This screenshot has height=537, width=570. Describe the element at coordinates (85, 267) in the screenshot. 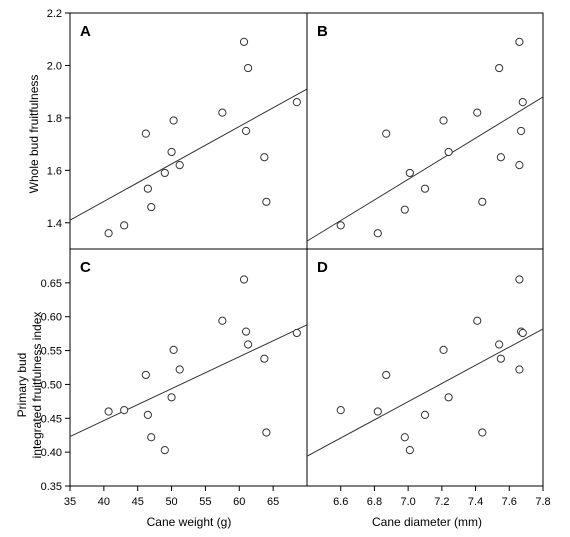

I see `panel-label: C` at that location.